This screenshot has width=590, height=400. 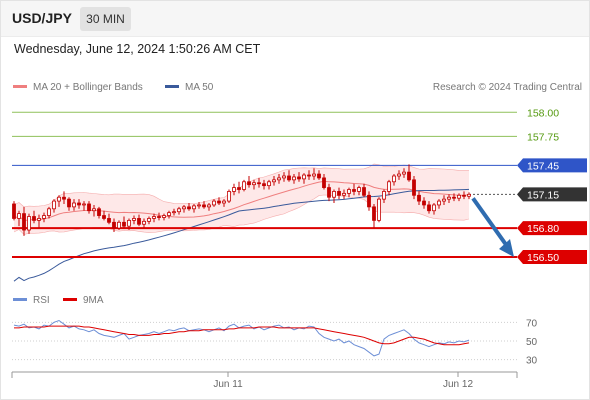 I want to click on rsi-tick-label: 70, so click(x=532, y=323).